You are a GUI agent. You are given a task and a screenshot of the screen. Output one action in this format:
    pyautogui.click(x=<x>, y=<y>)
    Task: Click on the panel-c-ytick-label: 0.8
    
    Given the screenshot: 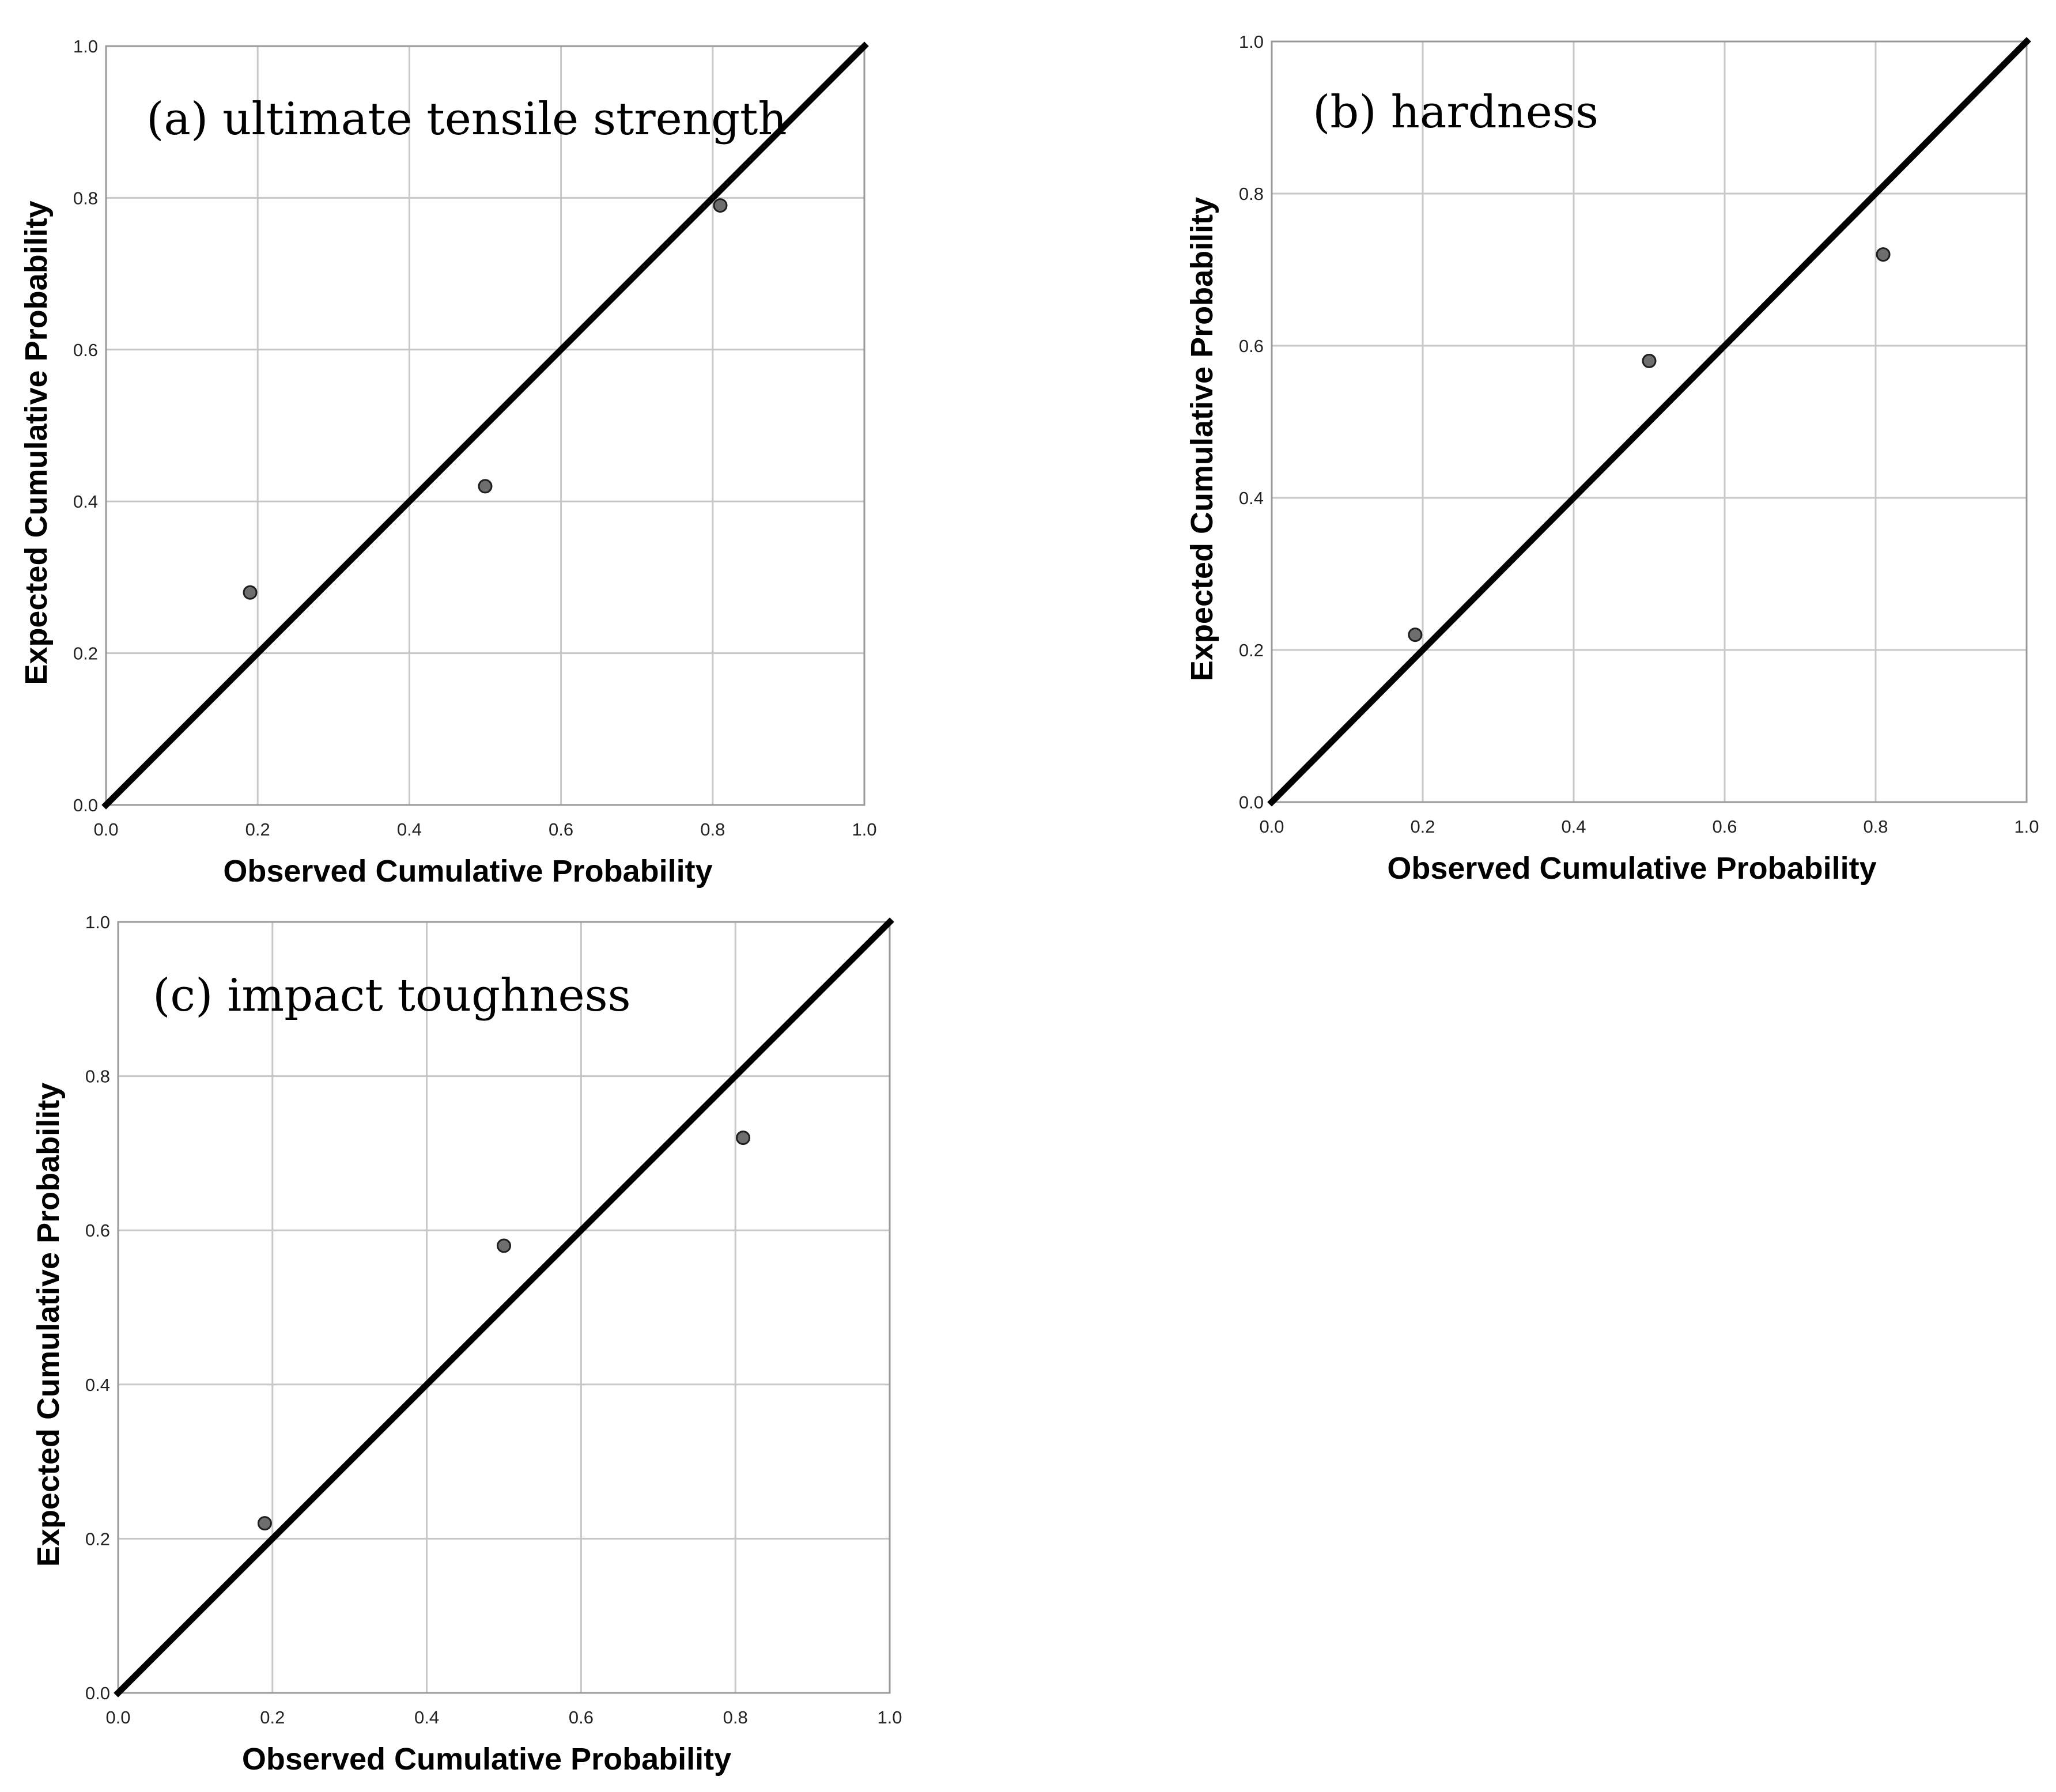 What is the action you would take?
    pyautogui.click(x=98, y=1077)
    